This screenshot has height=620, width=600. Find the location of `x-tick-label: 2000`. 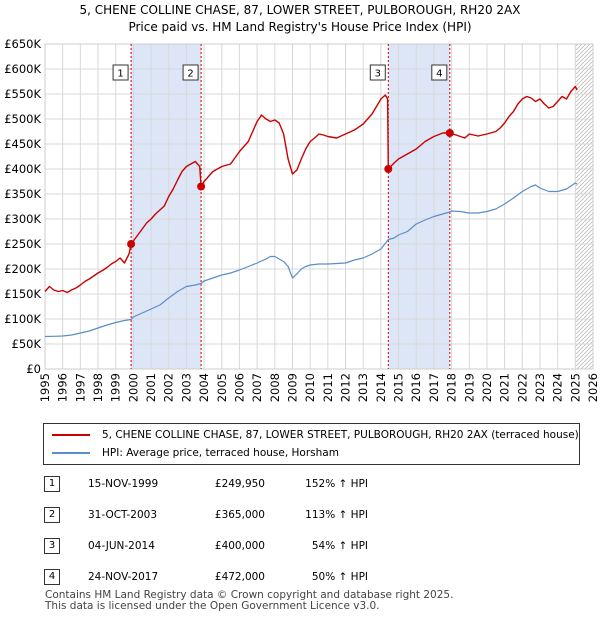

x-tick-label: 2000 is located at coordinates (133, 387).